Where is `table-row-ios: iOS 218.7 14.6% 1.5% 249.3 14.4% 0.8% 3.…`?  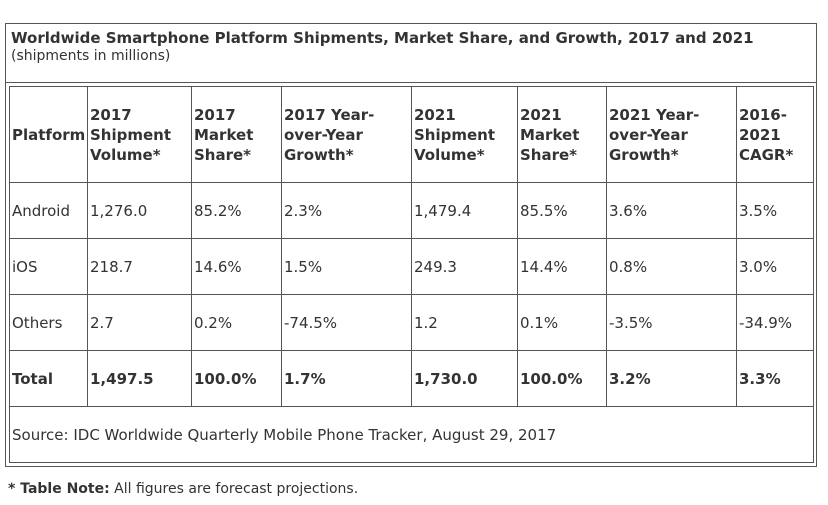 table-row-ios: iOS 218.7 14.6% 1.5% 249.3 14.4% 0.8% 3.… is located at coordinates (411, 266).